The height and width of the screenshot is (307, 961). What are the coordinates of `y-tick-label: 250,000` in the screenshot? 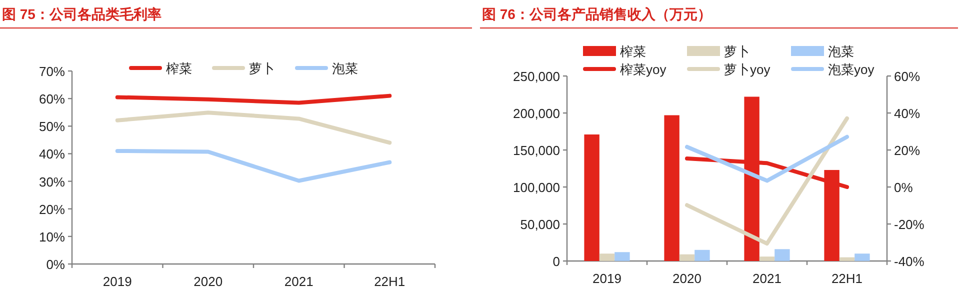 It's located at (536, 76).